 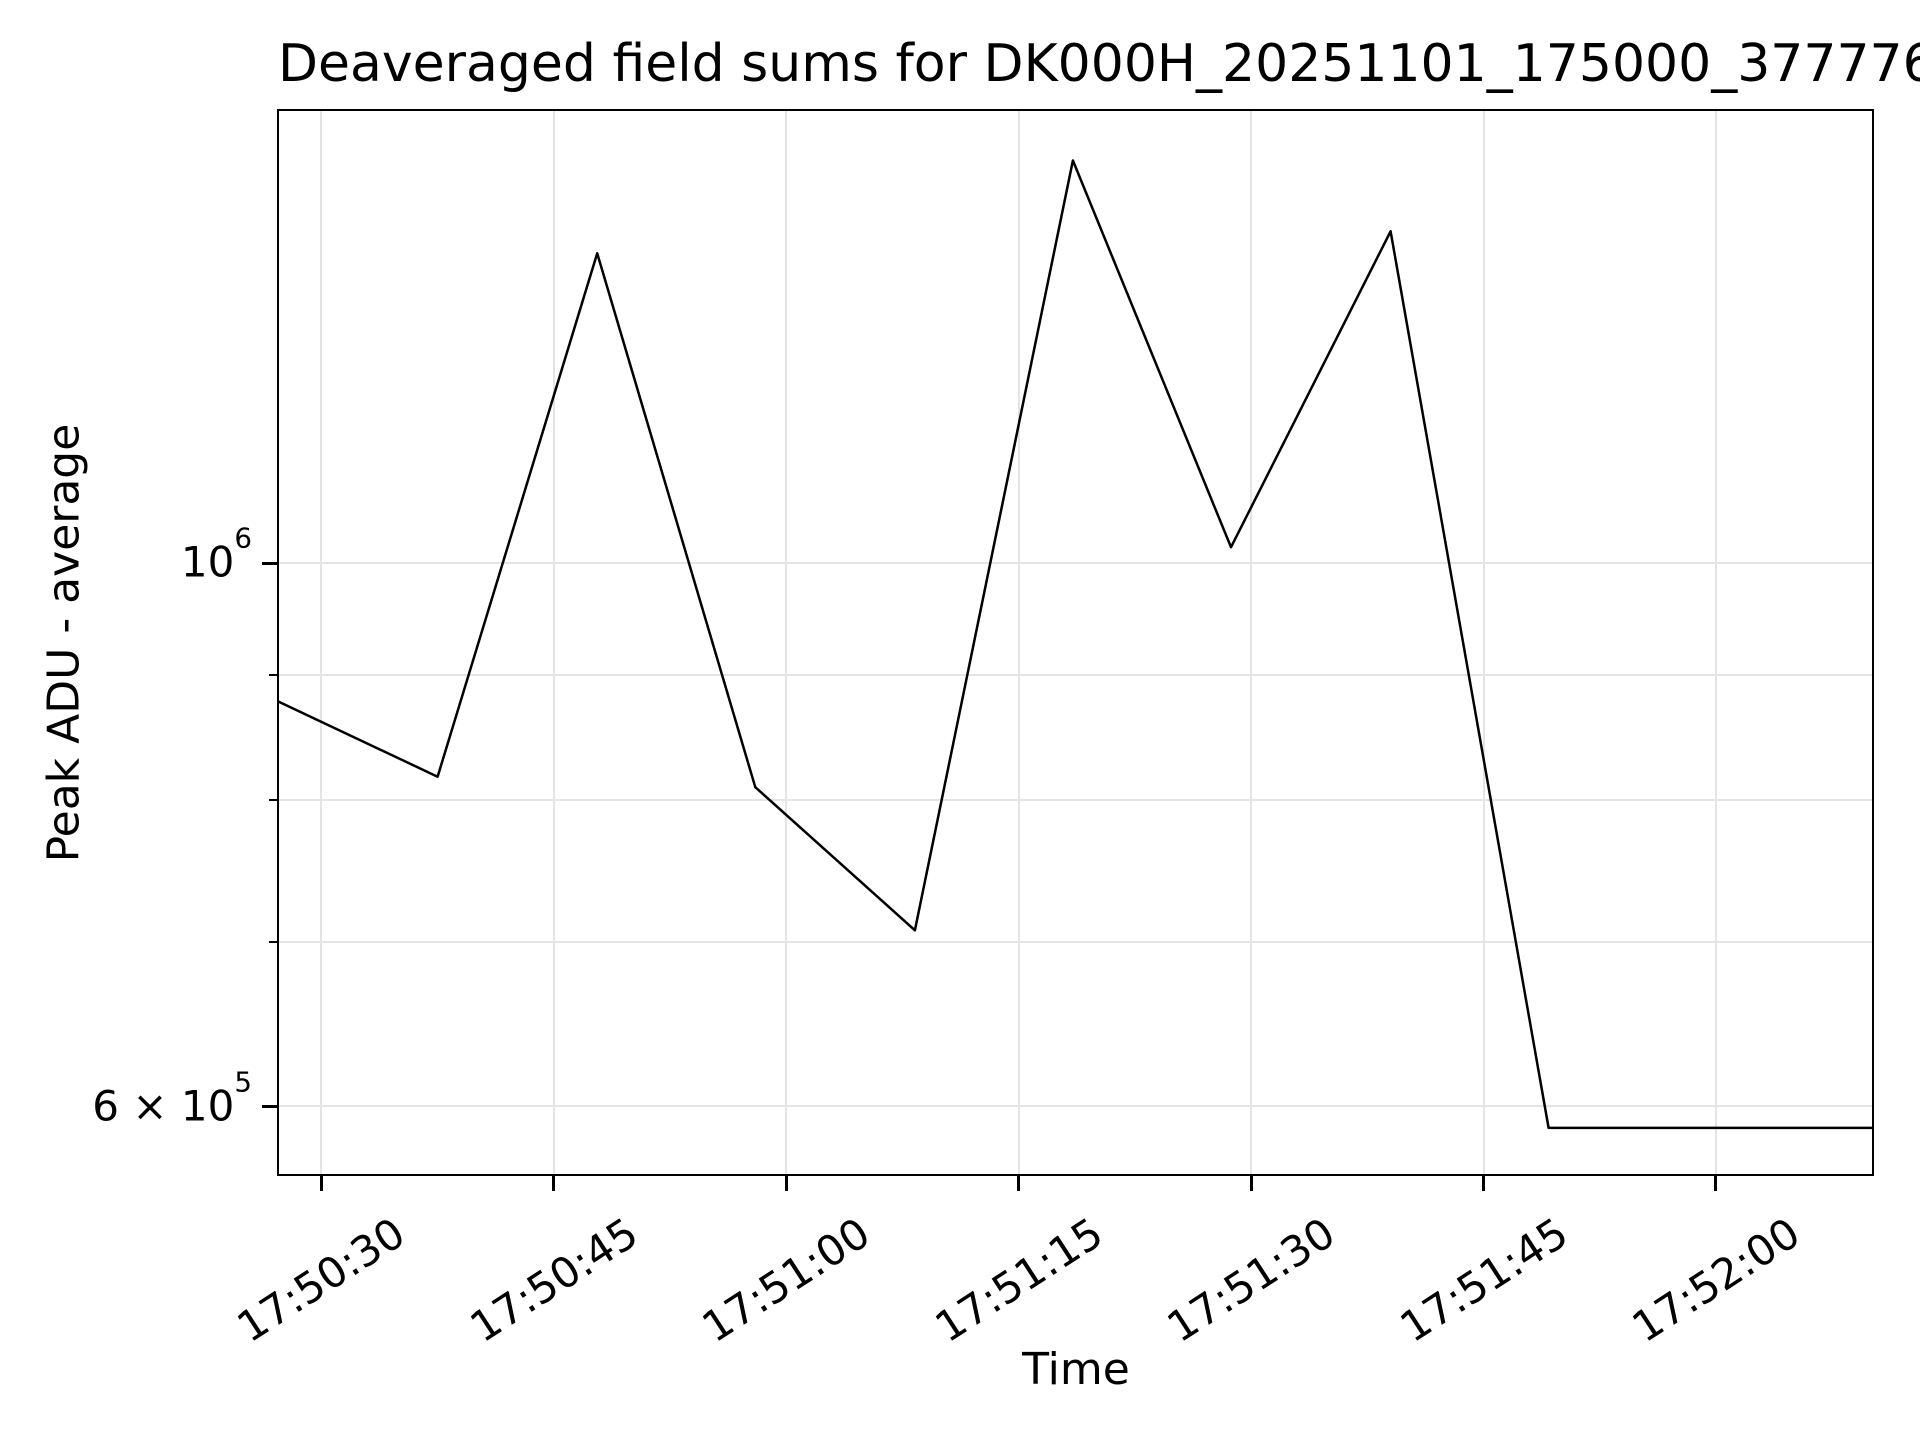 I want to click on y-tick-exponent: 5, so click(x=243, y=1082).